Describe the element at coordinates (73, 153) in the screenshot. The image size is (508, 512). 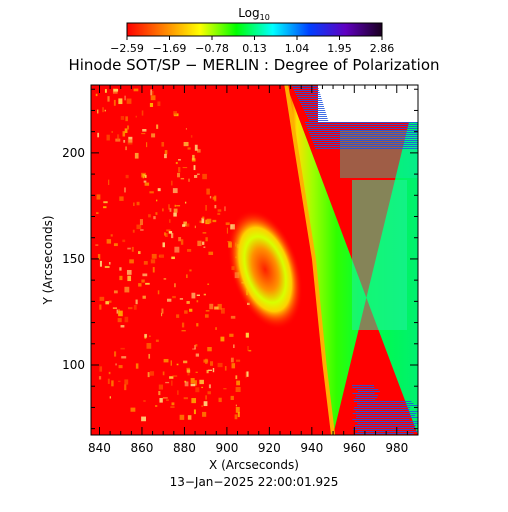
I see `y-tick-label: 200` at that location.